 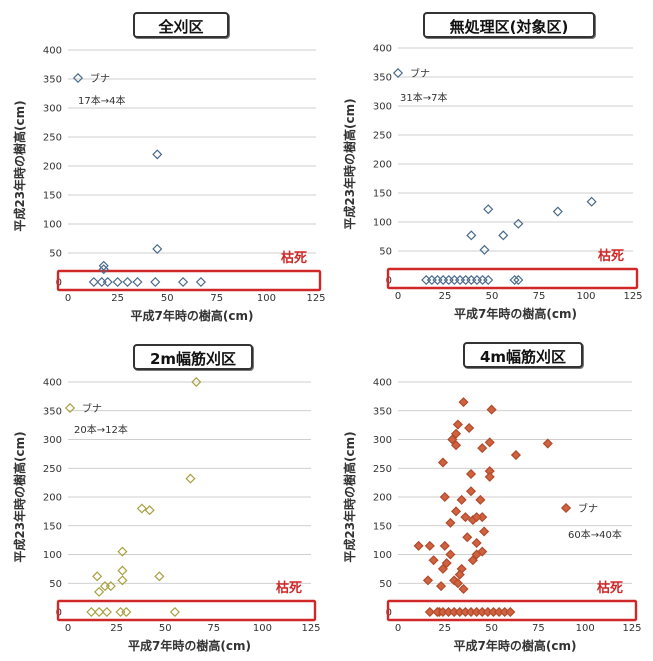 I want to click on count-annotation: 31本→7本, so click(x=423, y=97).